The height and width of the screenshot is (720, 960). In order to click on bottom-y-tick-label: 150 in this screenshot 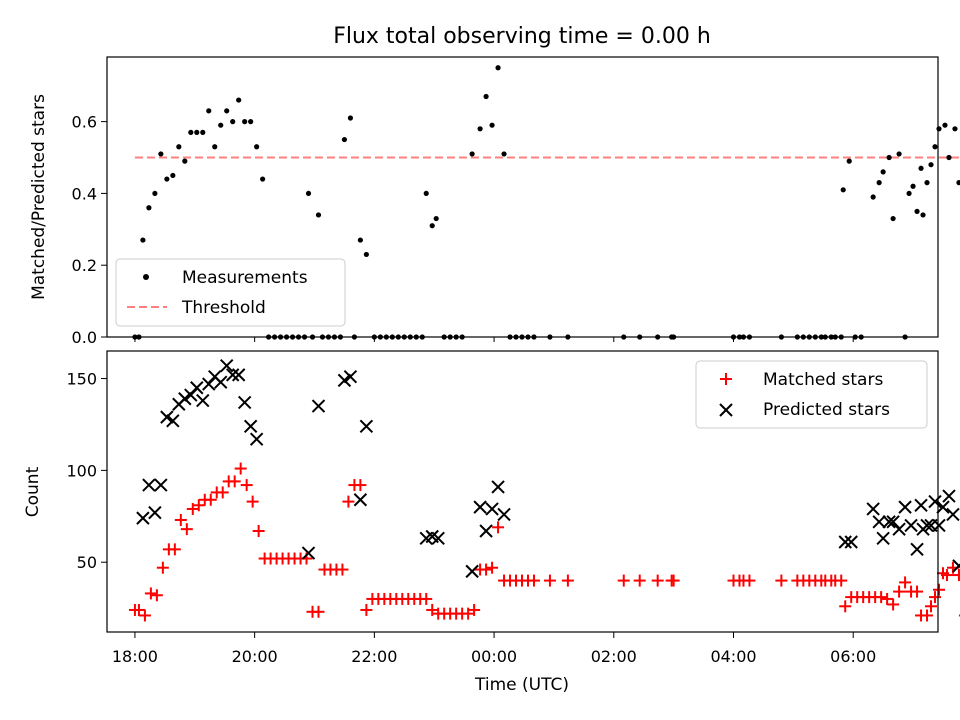, I will do `click(81, 379)`.